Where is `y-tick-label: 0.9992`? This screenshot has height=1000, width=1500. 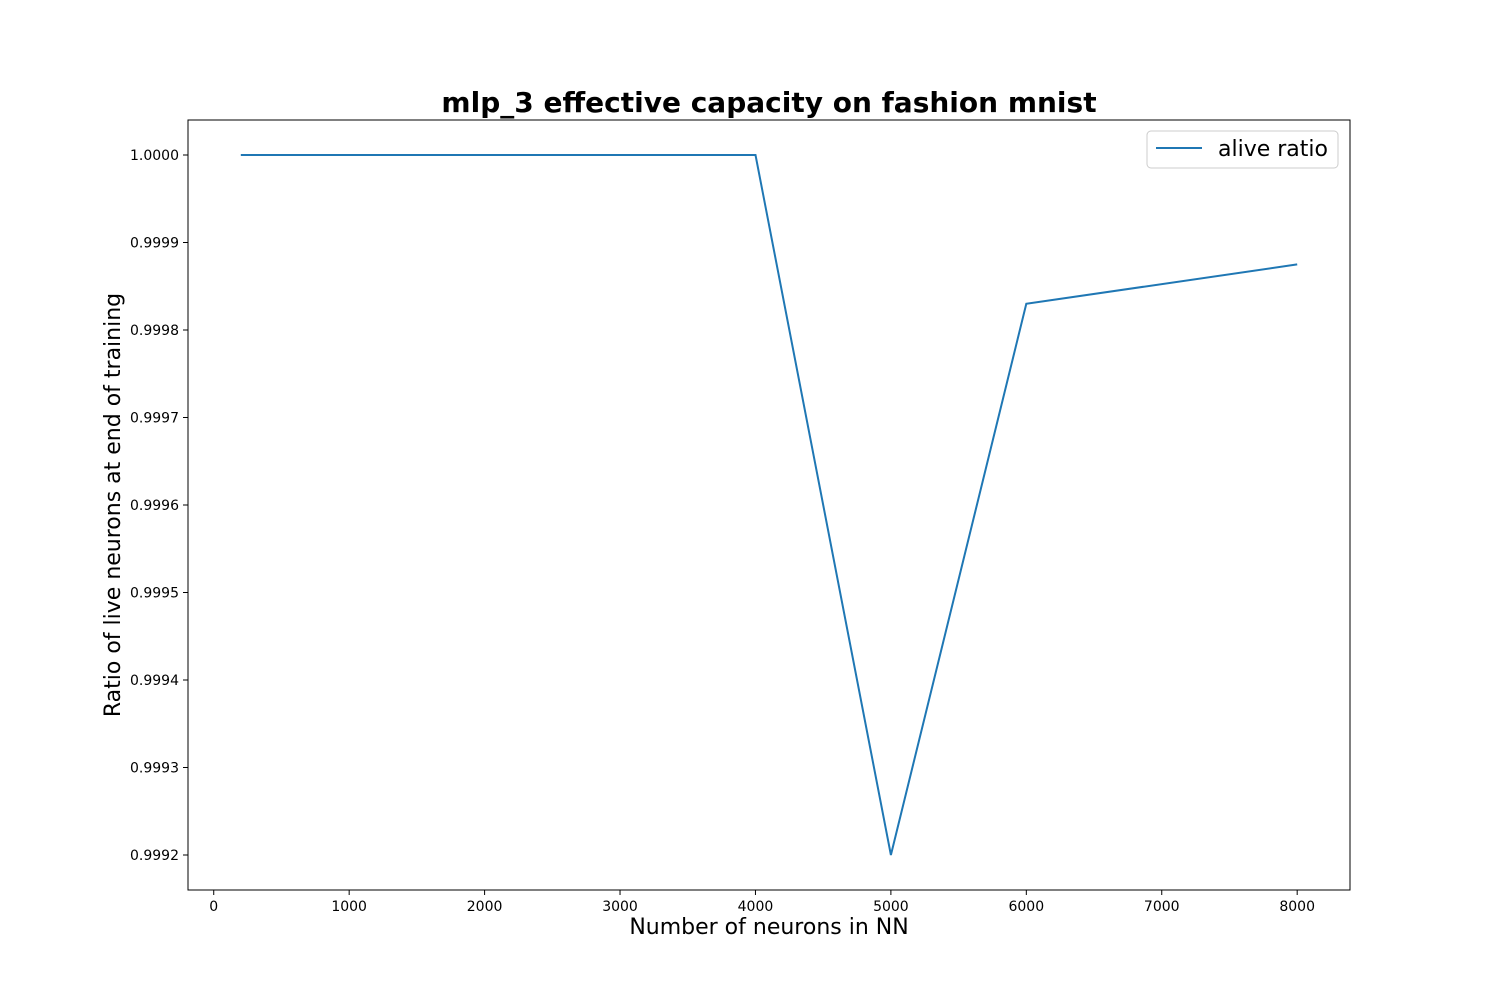
y-tick-label: 0.9992 is located at coordinates (154, 856).